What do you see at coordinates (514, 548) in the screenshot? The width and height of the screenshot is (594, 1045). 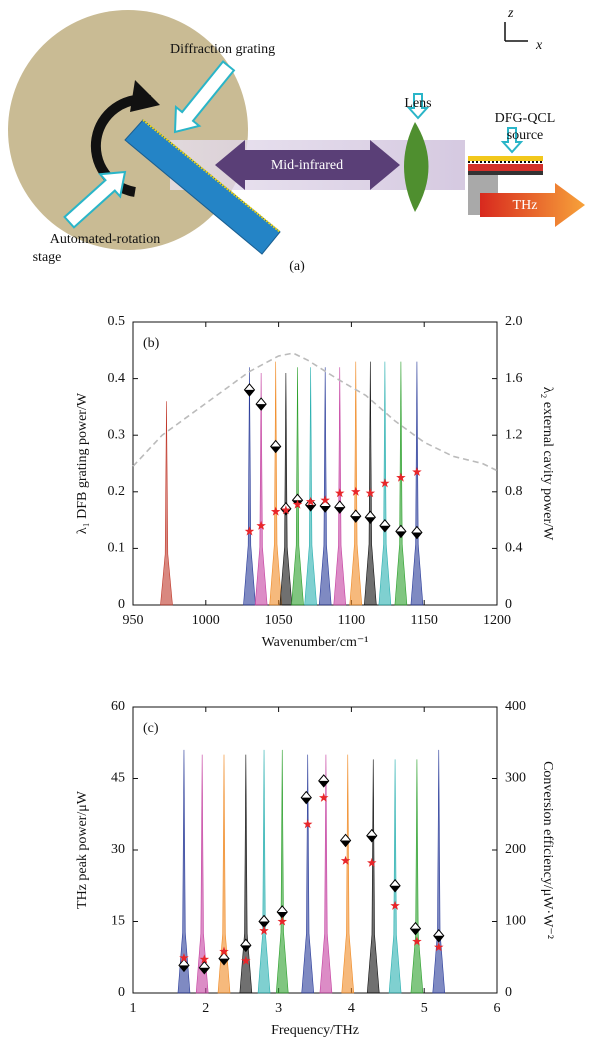 I see `y2-tick-label: 0.4` at bounding box center [514, 548].